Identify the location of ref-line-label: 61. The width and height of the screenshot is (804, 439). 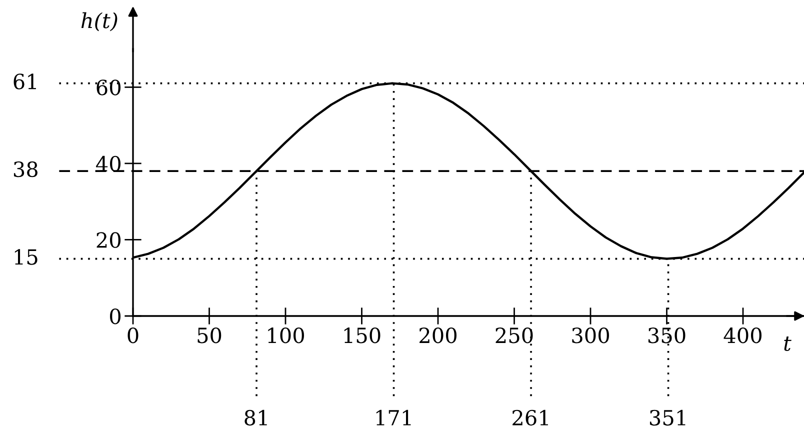
(25, 82).